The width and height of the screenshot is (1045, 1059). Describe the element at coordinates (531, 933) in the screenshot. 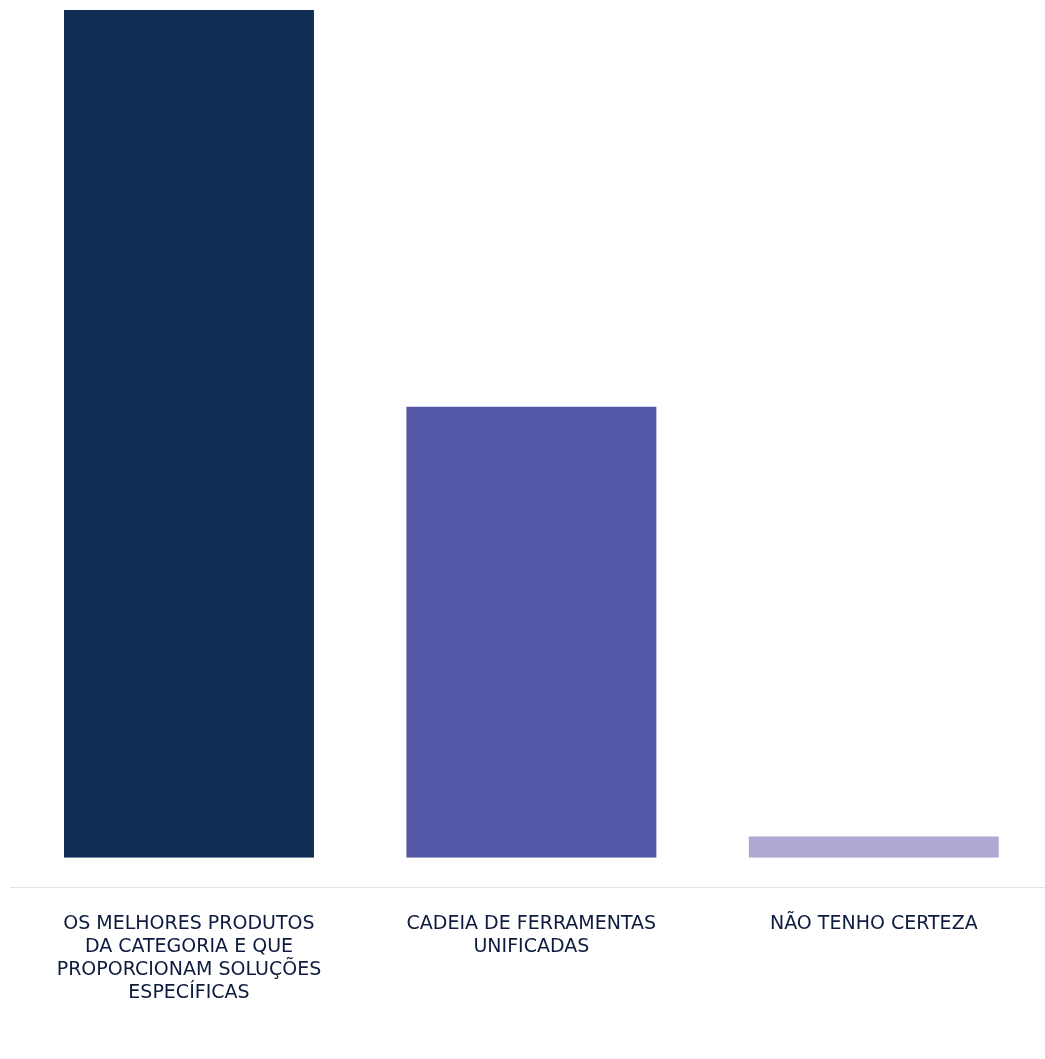

I see `x-tick-label: CADEIA DE FERRAMENTAS UNIFICADAS` at that location.